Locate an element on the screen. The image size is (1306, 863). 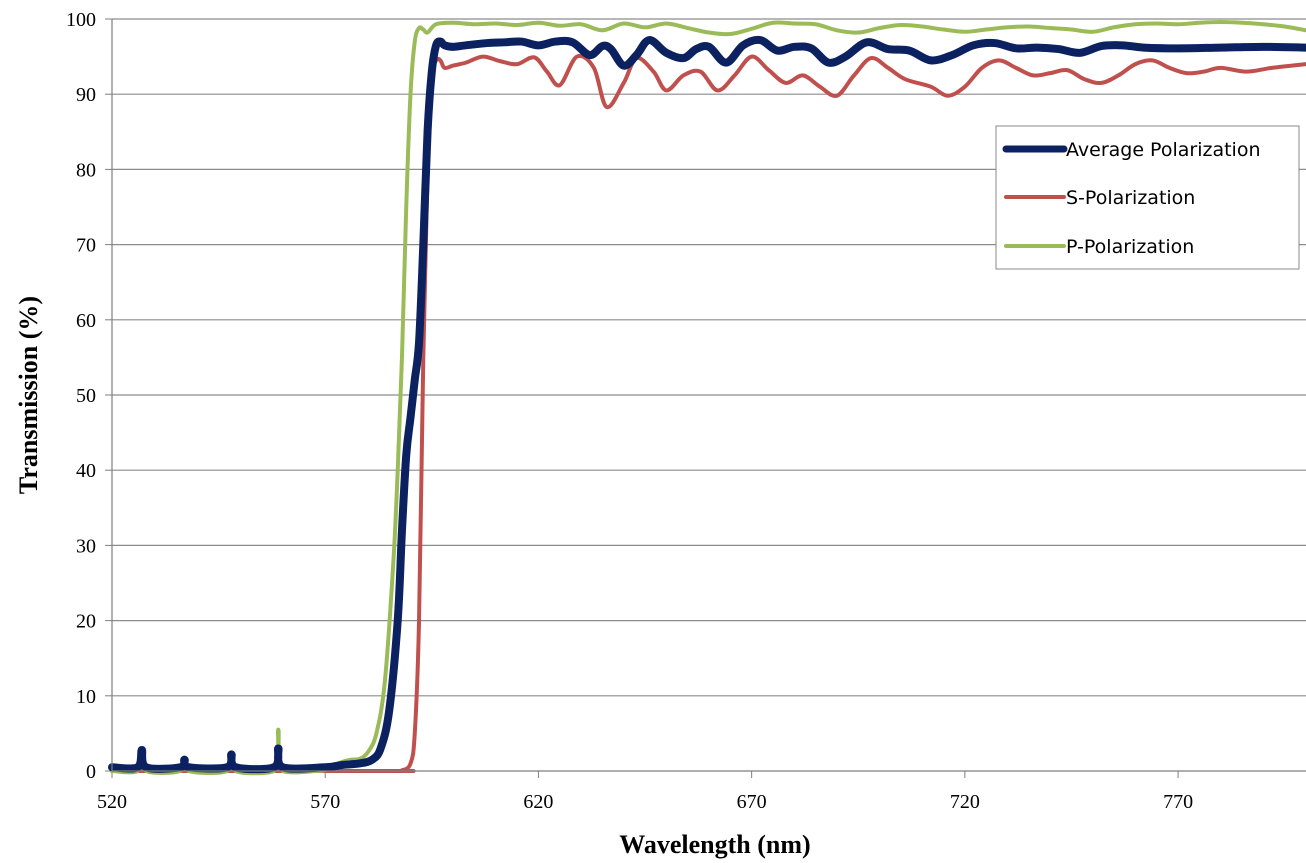
x-axis-ticks: 520 570 620 670 720 770 is located at coordinates (645, 792).